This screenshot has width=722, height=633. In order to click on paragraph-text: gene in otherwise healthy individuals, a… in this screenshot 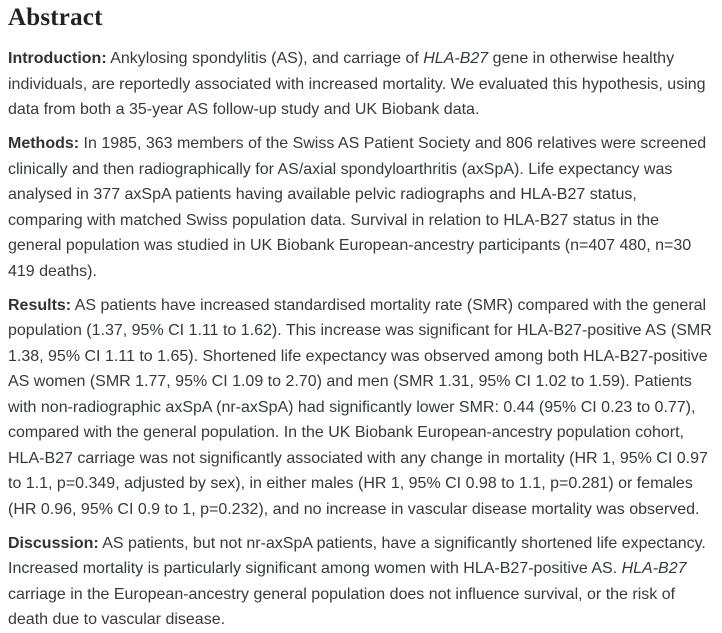, I will do `click(357, 84)`.